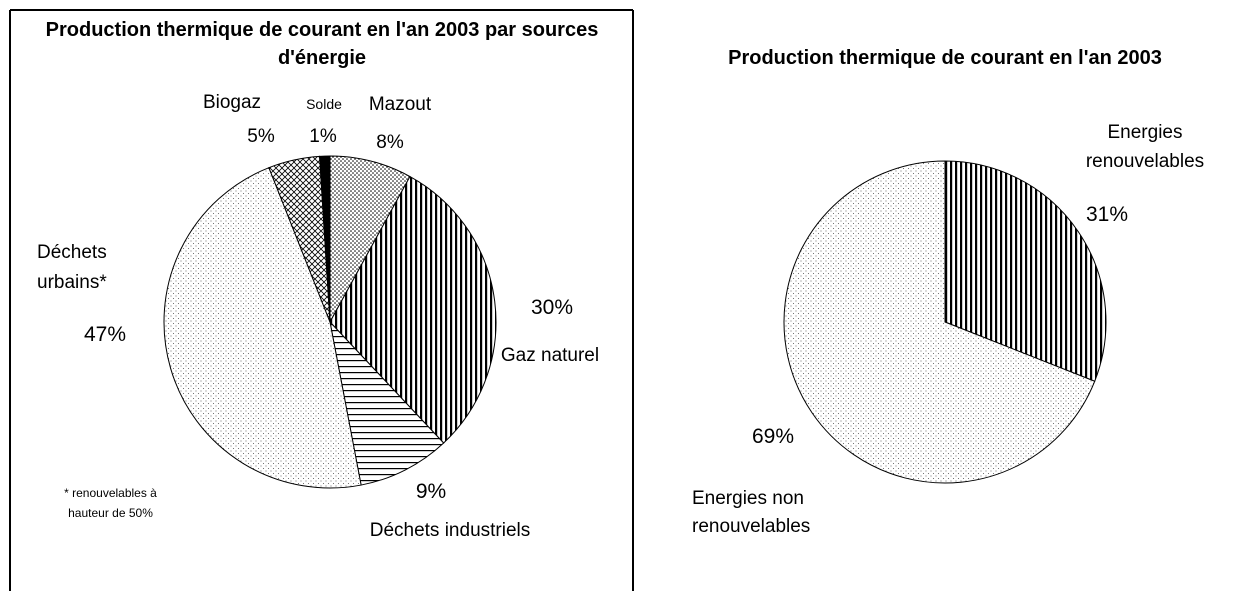  What do you see at coordinates (1107, 214) in the screenshot?
I see `value-label: 31%` at bounding box center [1107, 214].